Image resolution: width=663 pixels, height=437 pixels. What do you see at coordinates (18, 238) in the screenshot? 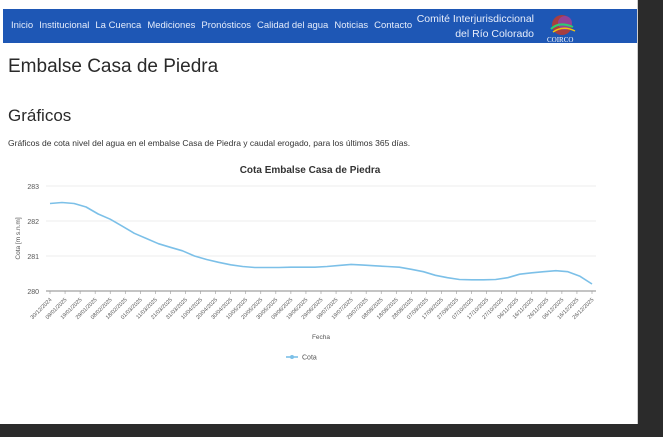
I see `y-axis-label: Cota [m s.n.m]` at bounding box center [18, 238].